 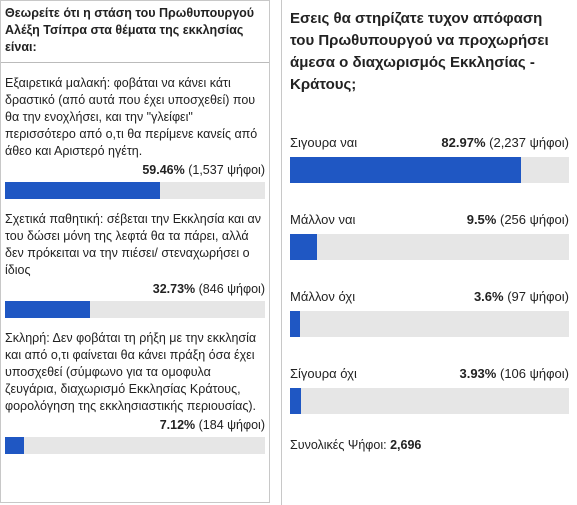 What do you see at coordinates (324, 142) in the screenshot?
I see `option-text: Σιγουρα ναι` at bounding box center [324, 142].